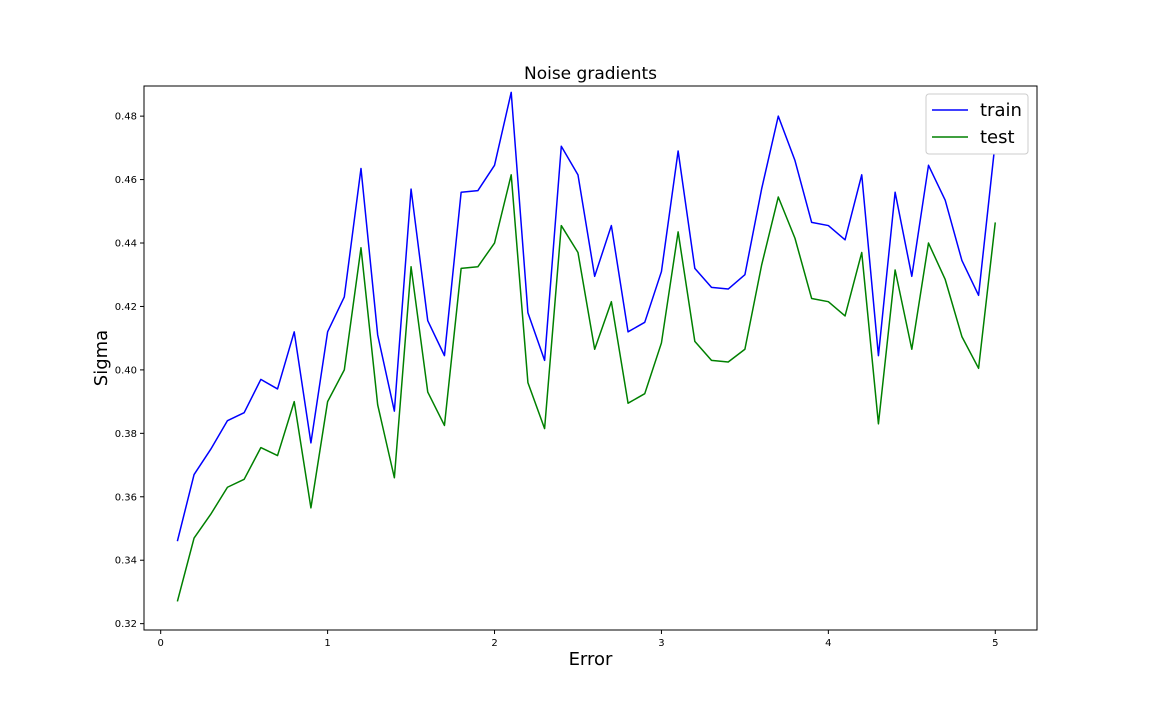 The height and width of the screenshot is (720, 1152). I want to click on y-axis: 0.32 0.34 0.36 0.38 0.40 0.42 0.44 0.46 0.48, so click(129, 371).